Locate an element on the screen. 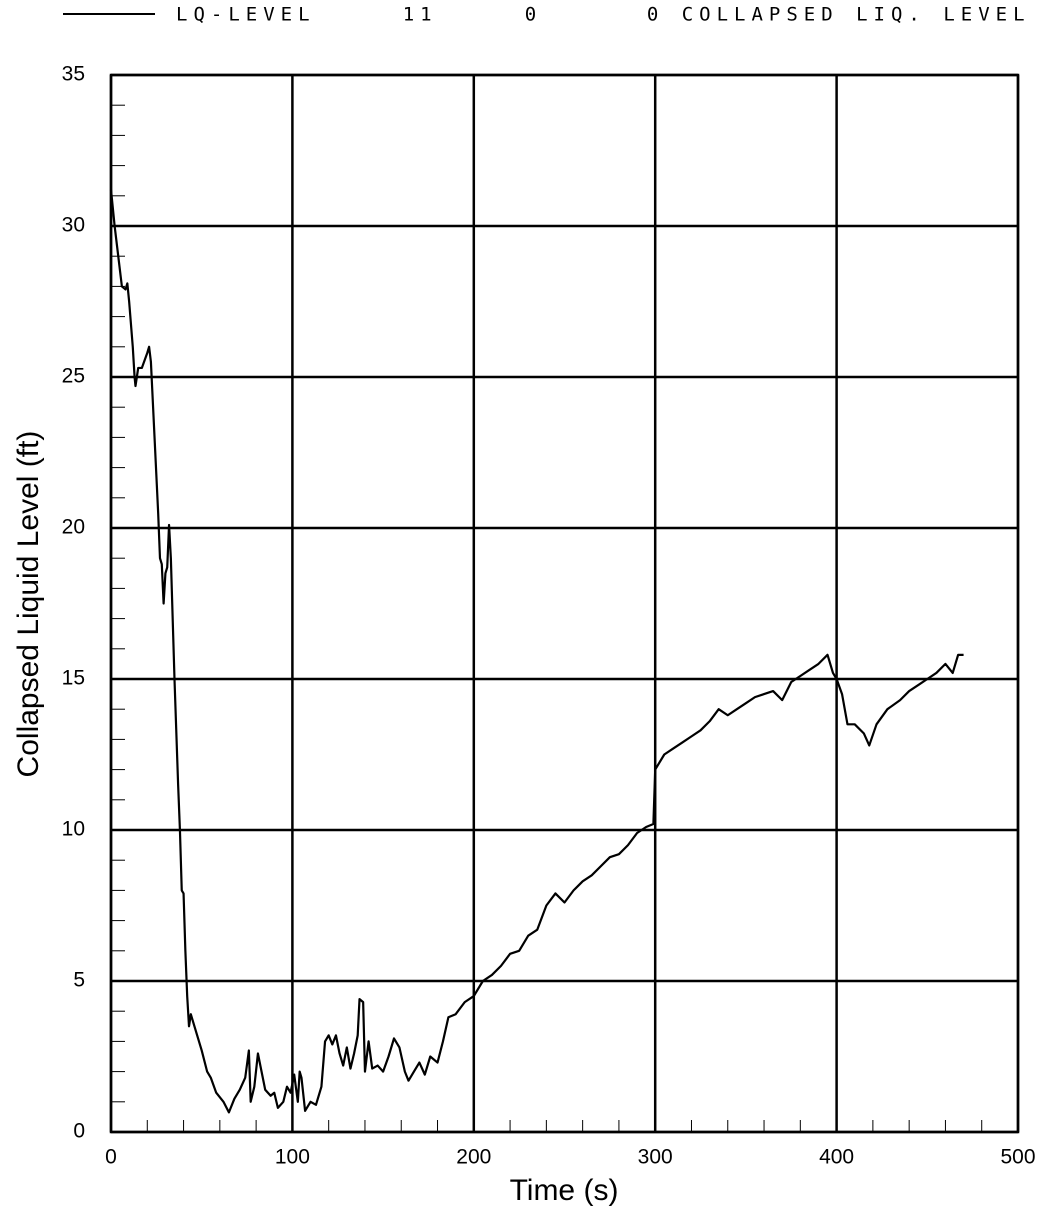  legend-label: LQ-LEVEL 11 0 0 COLLAPSED LIQ. LEVEL is located at coordinates (603, 15).